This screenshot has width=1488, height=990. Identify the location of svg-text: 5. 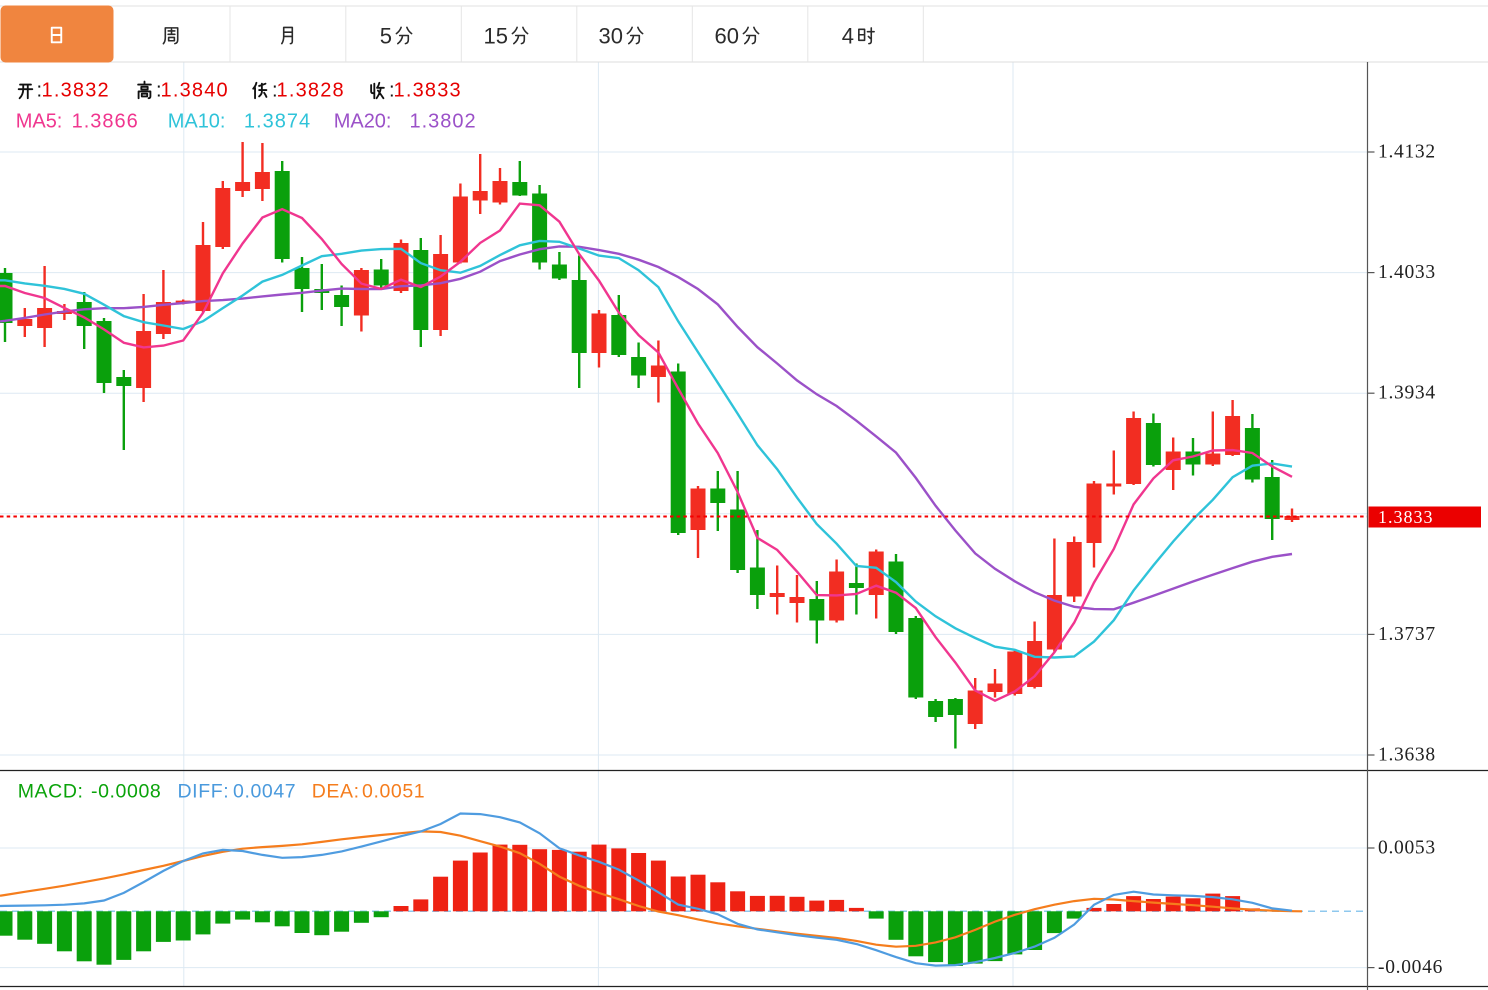
(386, 36).